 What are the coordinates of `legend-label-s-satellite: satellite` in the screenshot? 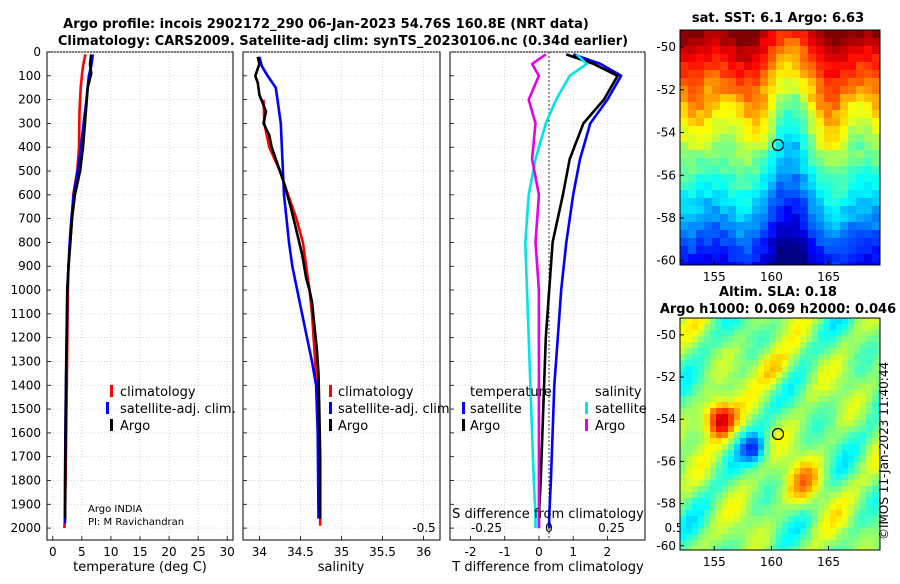 It's located at (621, 409).